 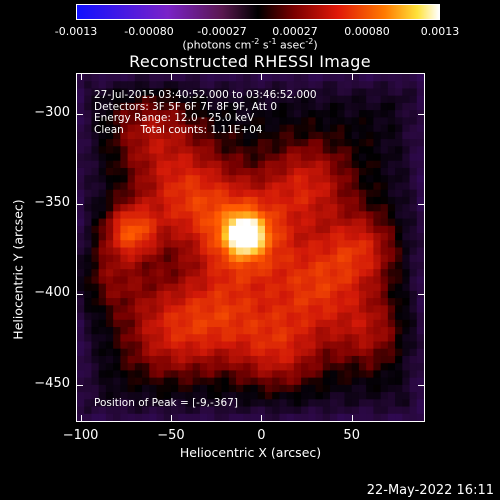 What do you see at coordinates (52, 203) in the screenshot?
I see `y-tick-label: −350` at bounding box center [52, 203].